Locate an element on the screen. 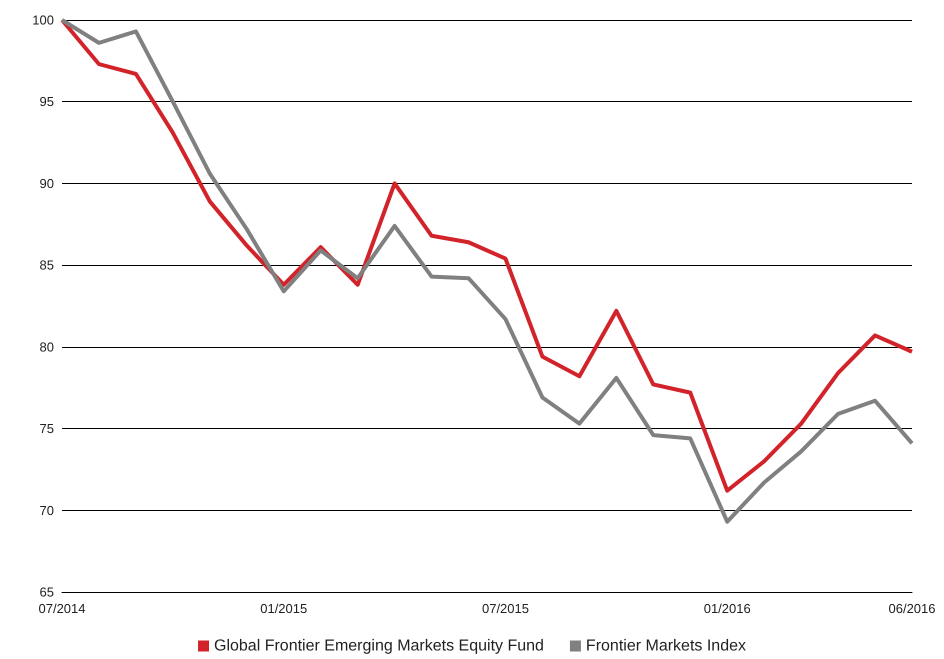  legend-label: Frontier Markets Index is located at coordinates (666, 646).